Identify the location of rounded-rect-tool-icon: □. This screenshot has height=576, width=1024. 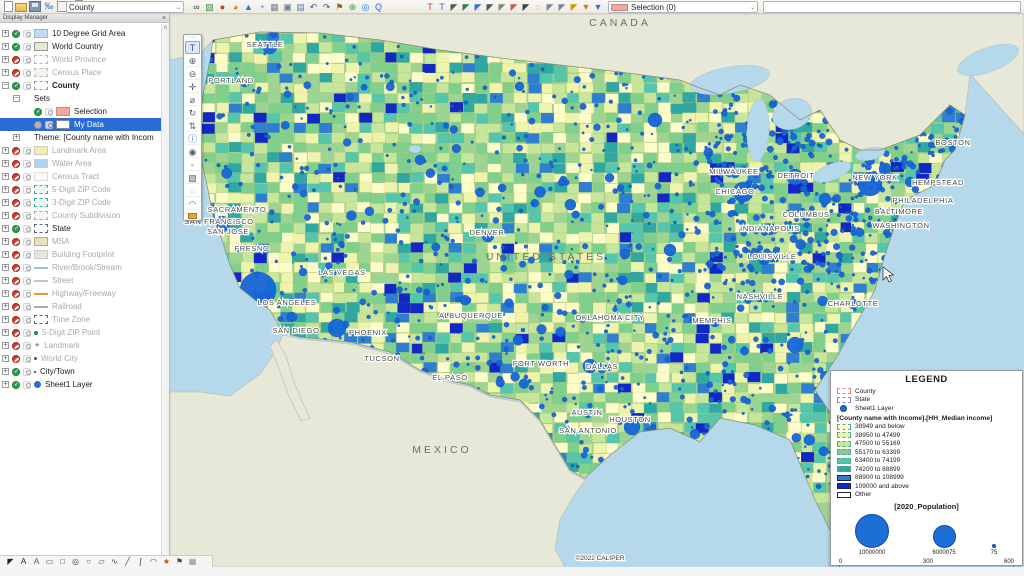
(62, 561).